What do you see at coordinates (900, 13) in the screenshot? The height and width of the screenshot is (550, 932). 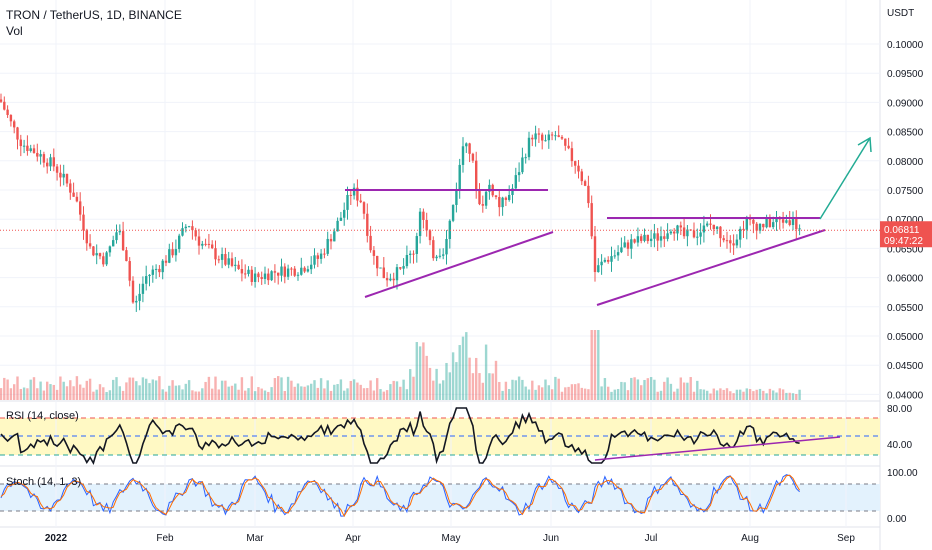 I see `currency-label: USDT` at bounding box center [900, 13].